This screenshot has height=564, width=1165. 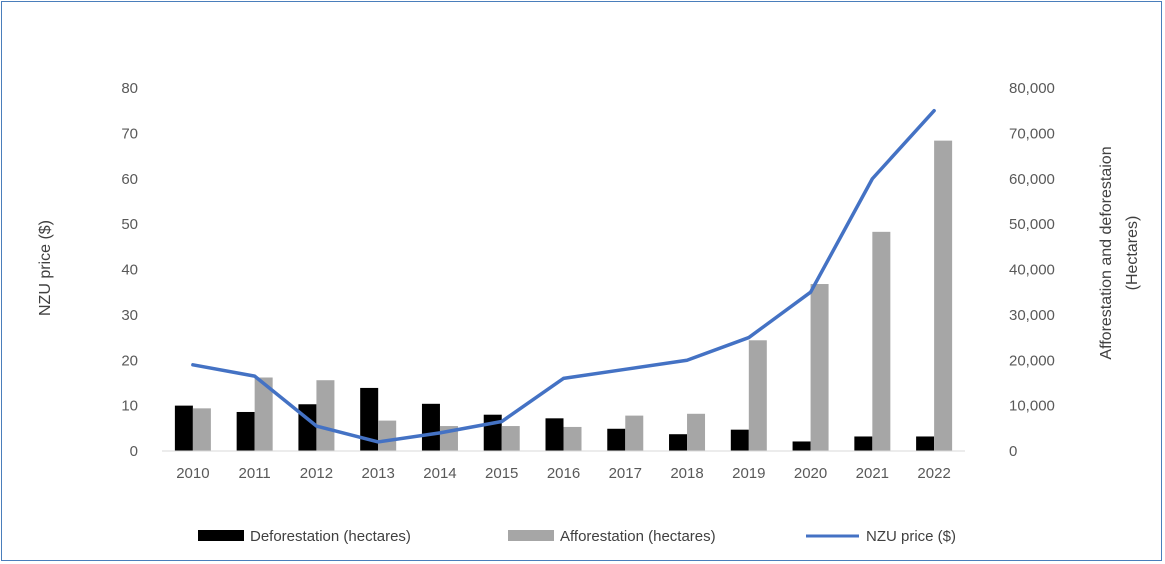 What do you see at coordinates (1032, 179) in the screenshot?
I see `right-axis-tick-label: 60,000` at bounding box center [1032, 179].